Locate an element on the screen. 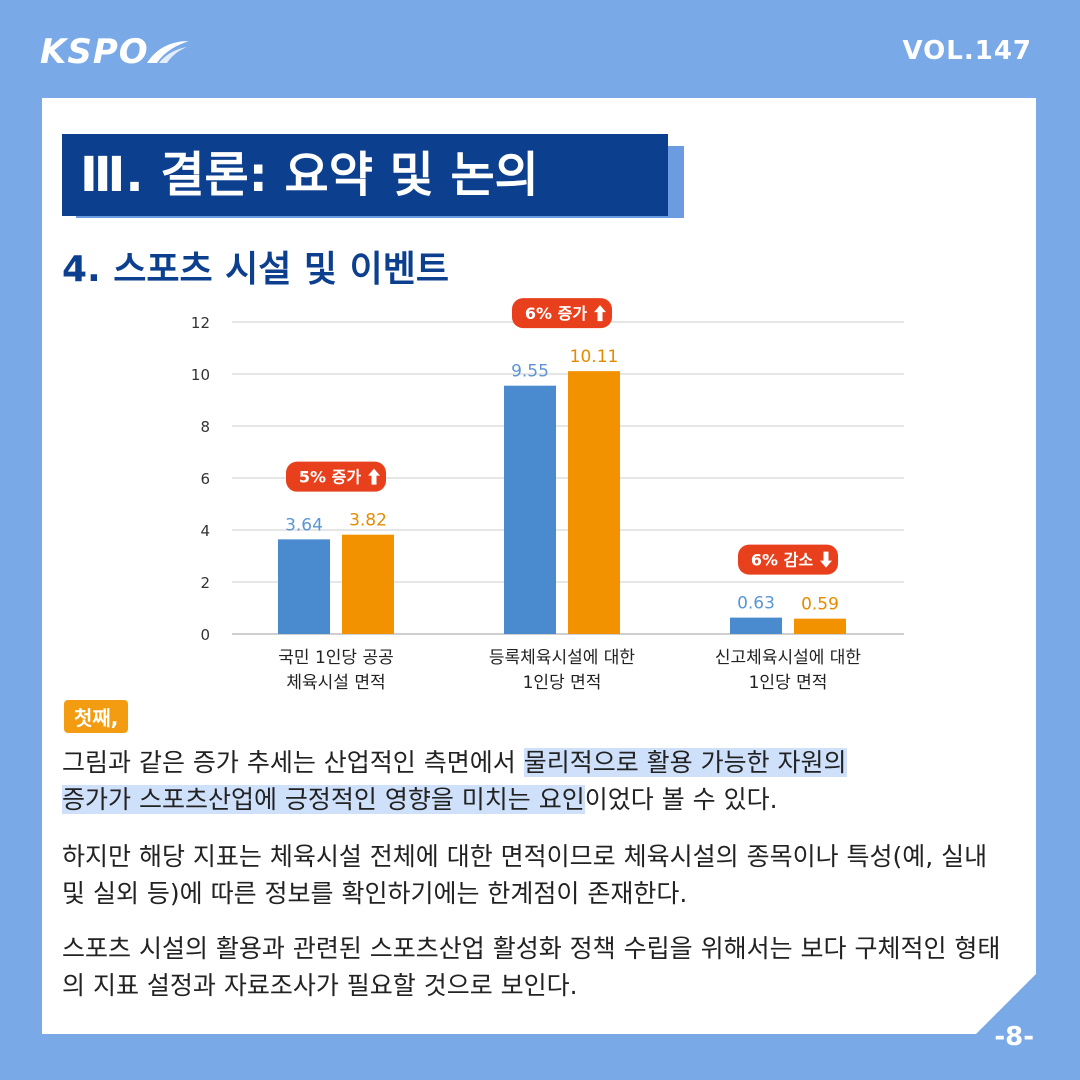 This screenshot has width=1080, height=1080. y-tick-label: 0 is located at coordinates (205, 635).